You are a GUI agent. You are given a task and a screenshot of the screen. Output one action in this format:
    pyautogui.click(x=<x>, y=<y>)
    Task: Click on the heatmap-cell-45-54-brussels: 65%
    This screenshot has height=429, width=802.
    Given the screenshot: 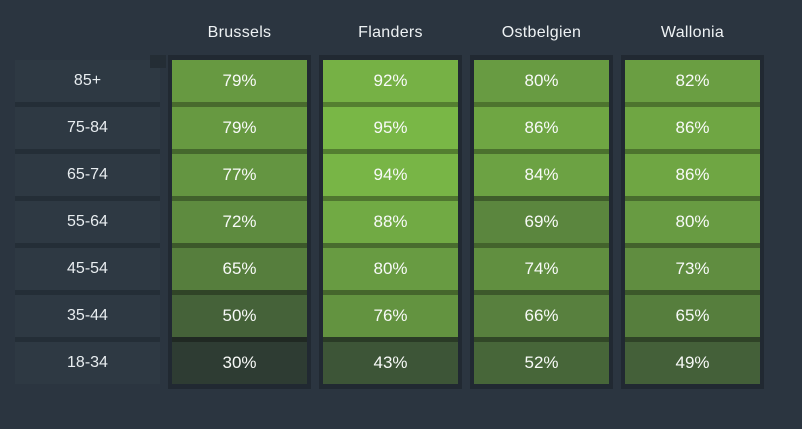 What is the action you would take?
    pyautogui.click(x=239, y=266)
    